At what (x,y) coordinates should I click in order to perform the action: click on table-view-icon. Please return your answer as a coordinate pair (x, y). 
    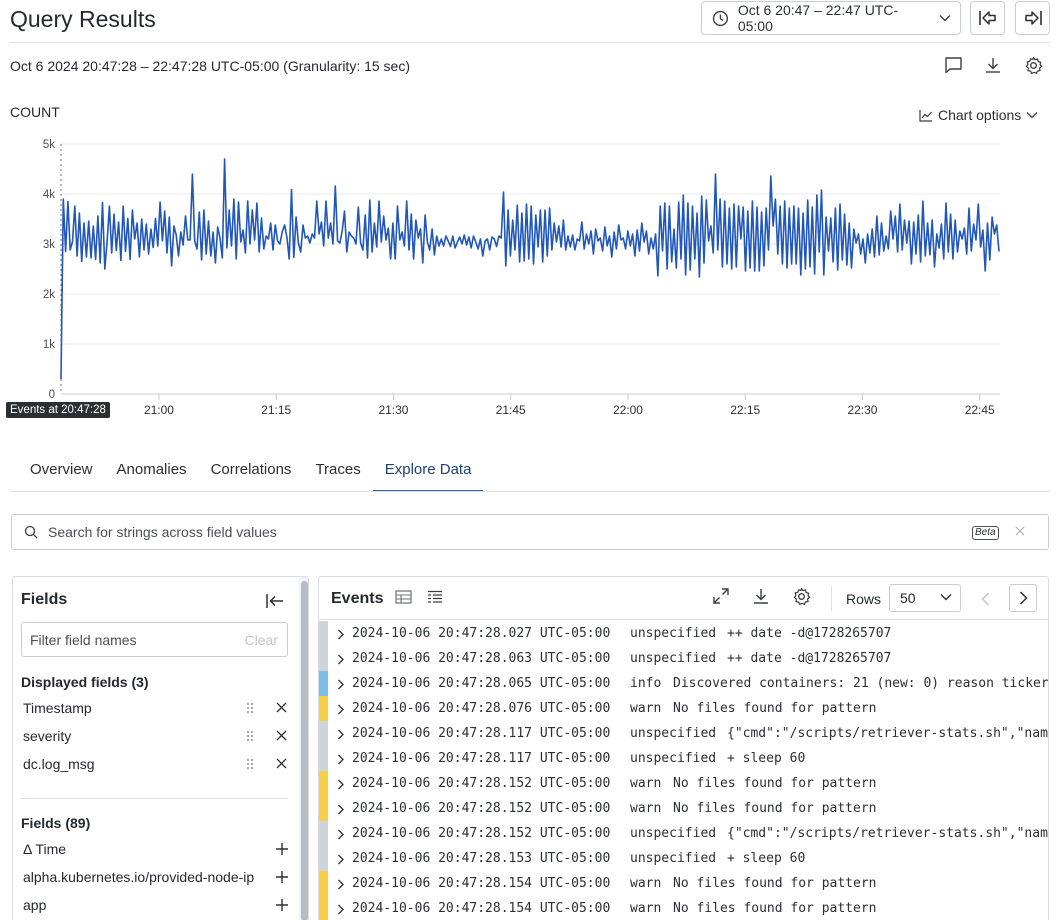
    Looking at the image, I should click on (403, 597).